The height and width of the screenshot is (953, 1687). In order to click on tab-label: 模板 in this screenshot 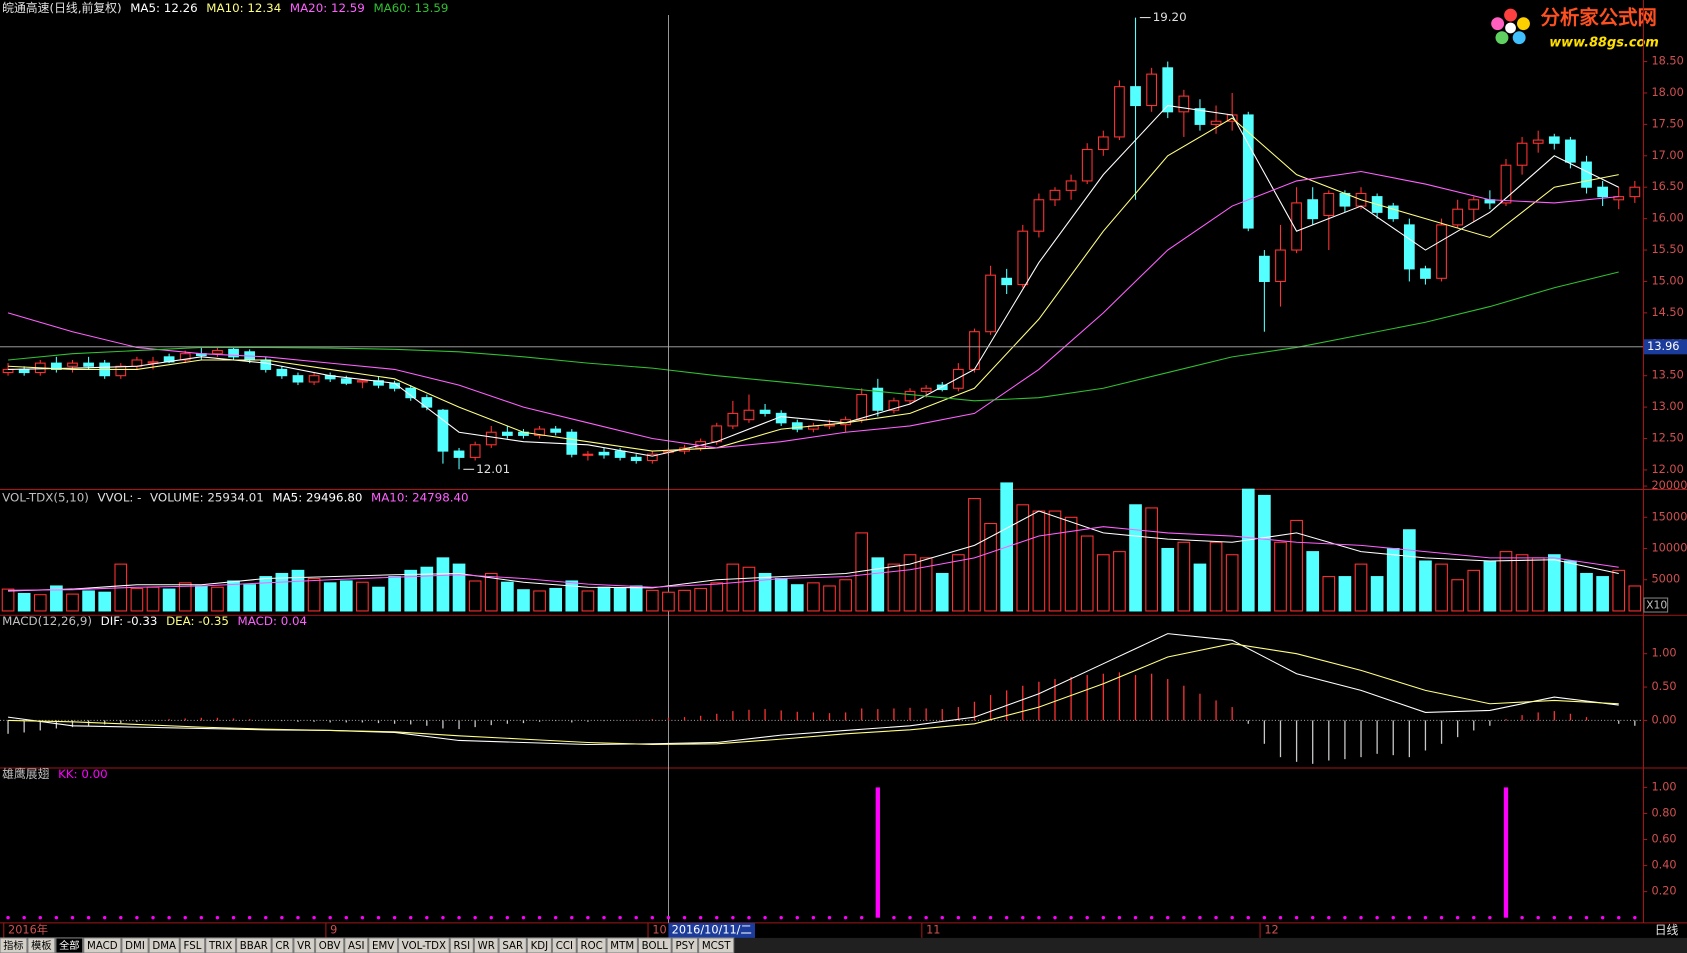, I will do `click(41, 945)`.